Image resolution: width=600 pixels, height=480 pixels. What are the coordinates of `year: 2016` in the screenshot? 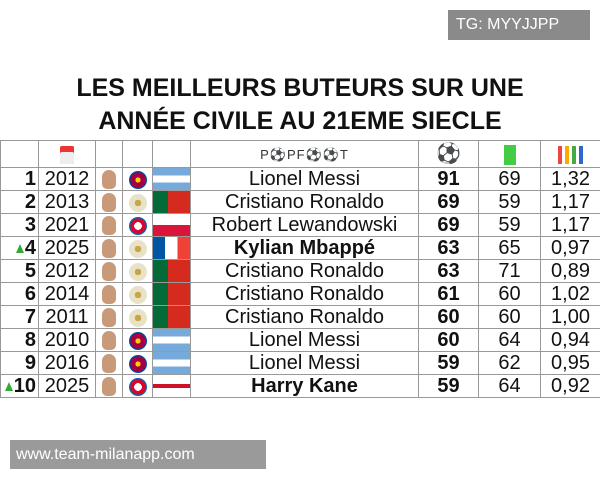 It's located at (67, 363).